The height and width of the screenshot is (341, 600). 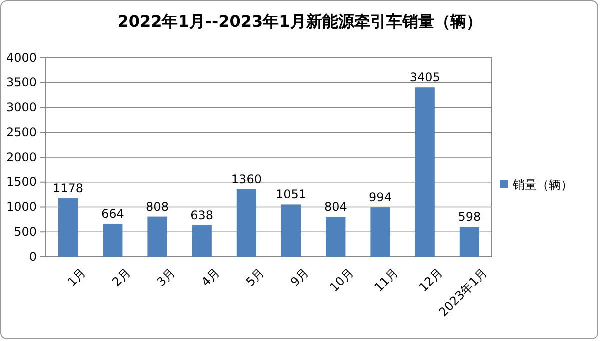 I want to click on x-tick-label: 4月, so click(x=210, y=278).